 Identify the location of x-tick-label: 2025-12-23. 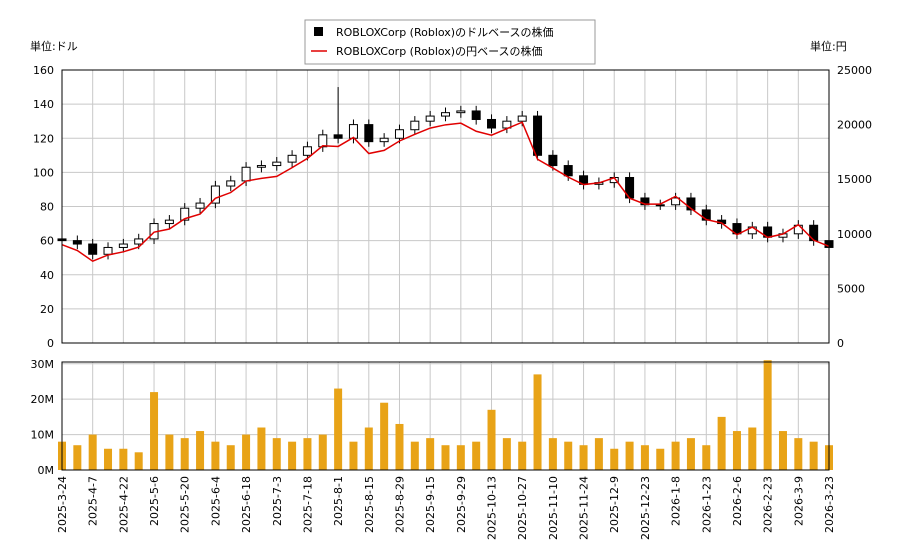
(645, 508).